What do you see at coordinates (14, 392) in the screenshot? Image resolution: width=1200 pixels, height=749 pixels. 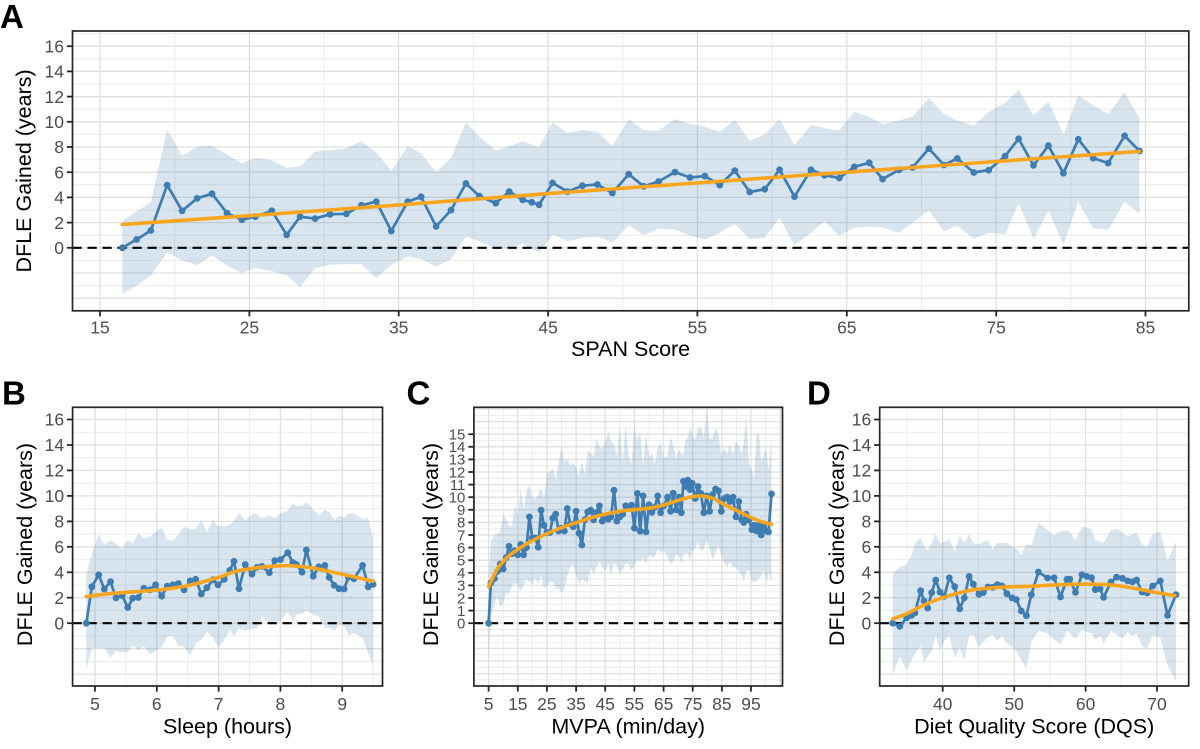 I see `svg-text: B` at bounding box center [14, 392].